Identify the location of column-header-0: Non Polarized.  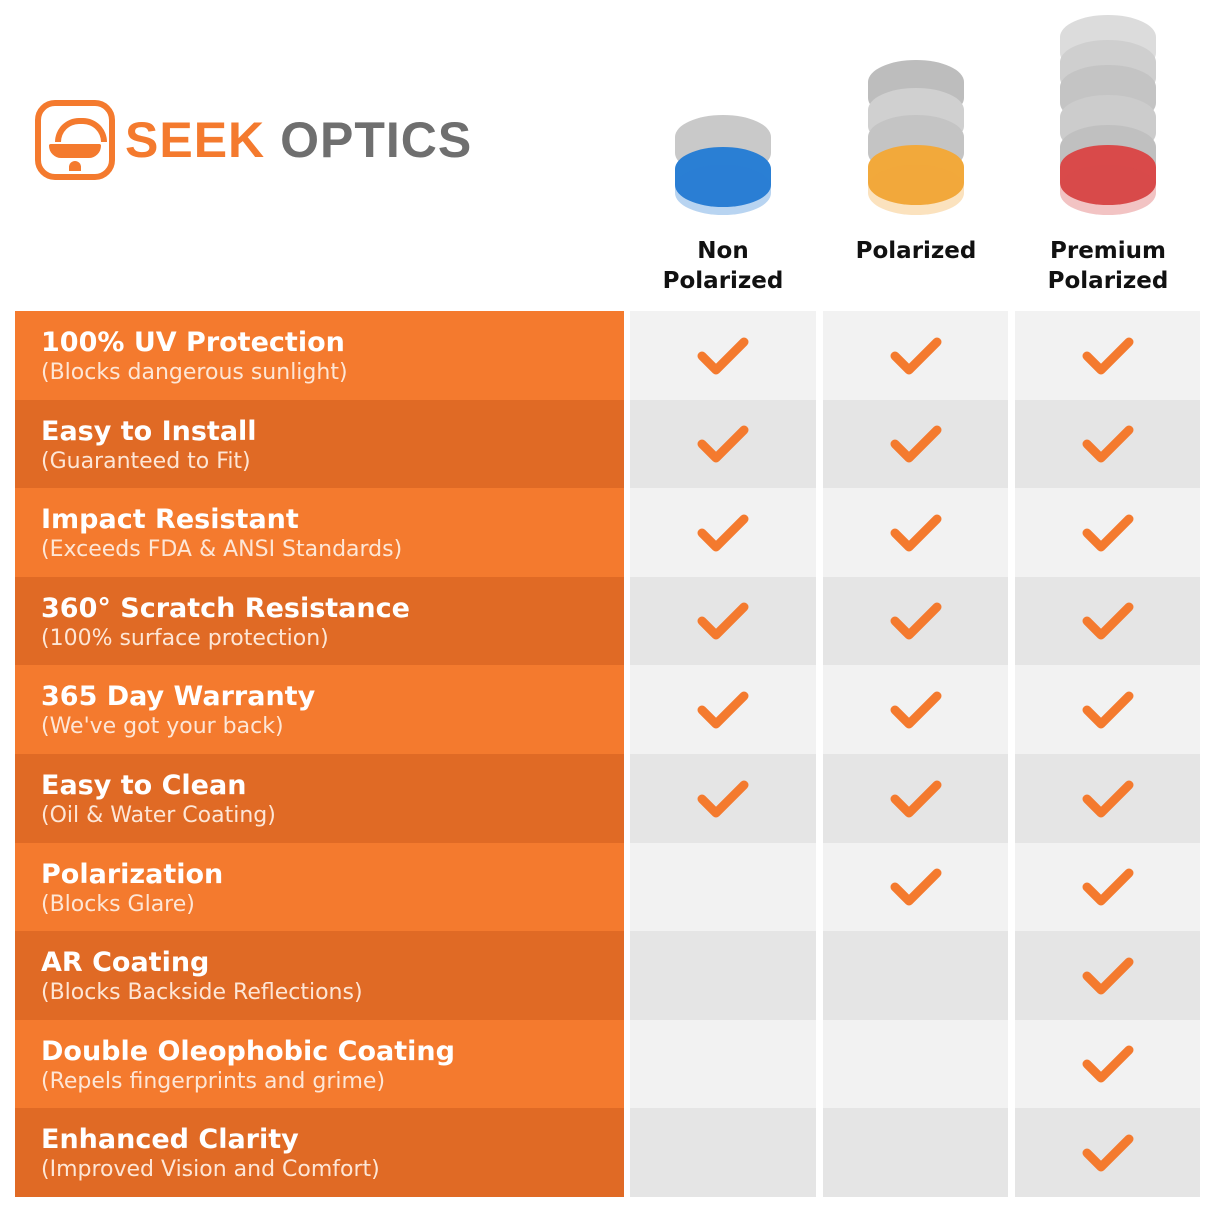
(723, 266).